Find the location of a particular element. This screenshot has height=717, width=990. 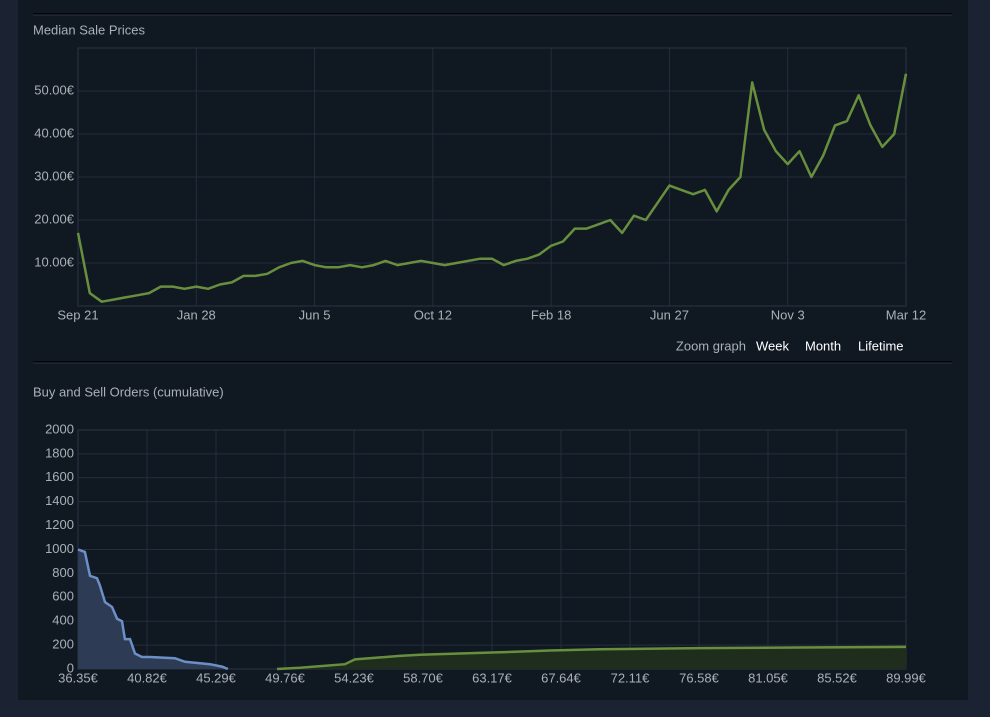

x-tick-label: Oct 12 is located at coordinates (433, 314).